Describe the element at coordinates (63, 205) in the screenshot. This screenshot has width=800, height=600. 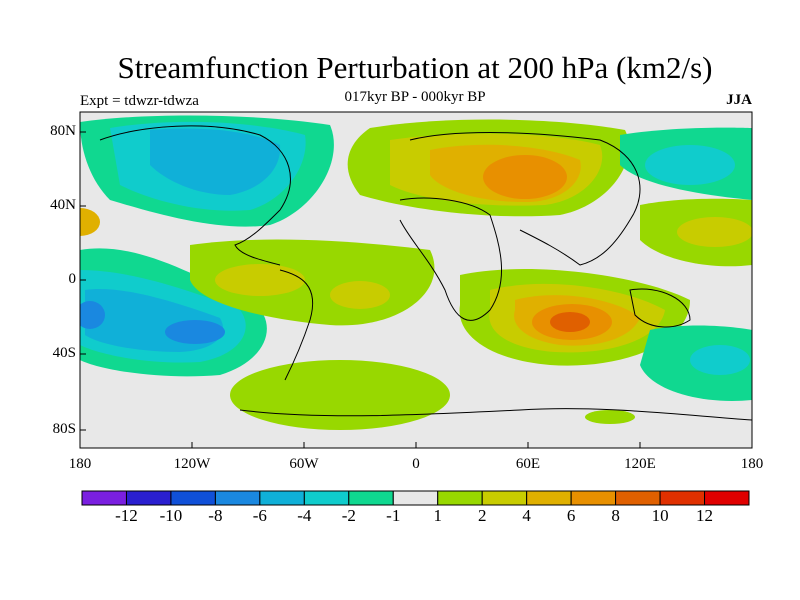
I see `lat-tick-40n: 40N` at that location.